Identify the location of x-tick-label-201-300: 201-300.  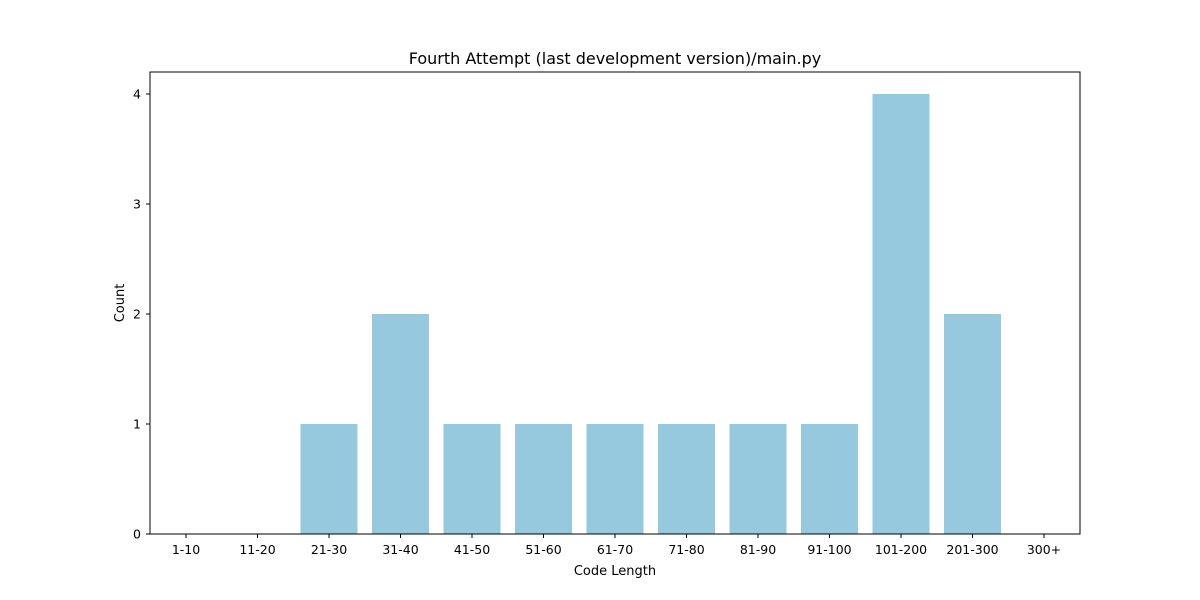
(972, 549).